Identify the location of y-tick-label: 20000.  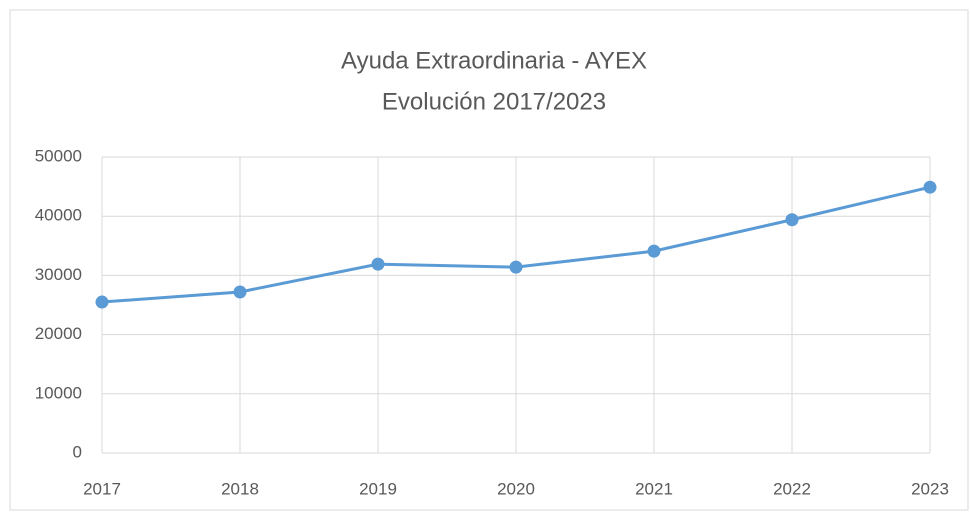
(58, 333).